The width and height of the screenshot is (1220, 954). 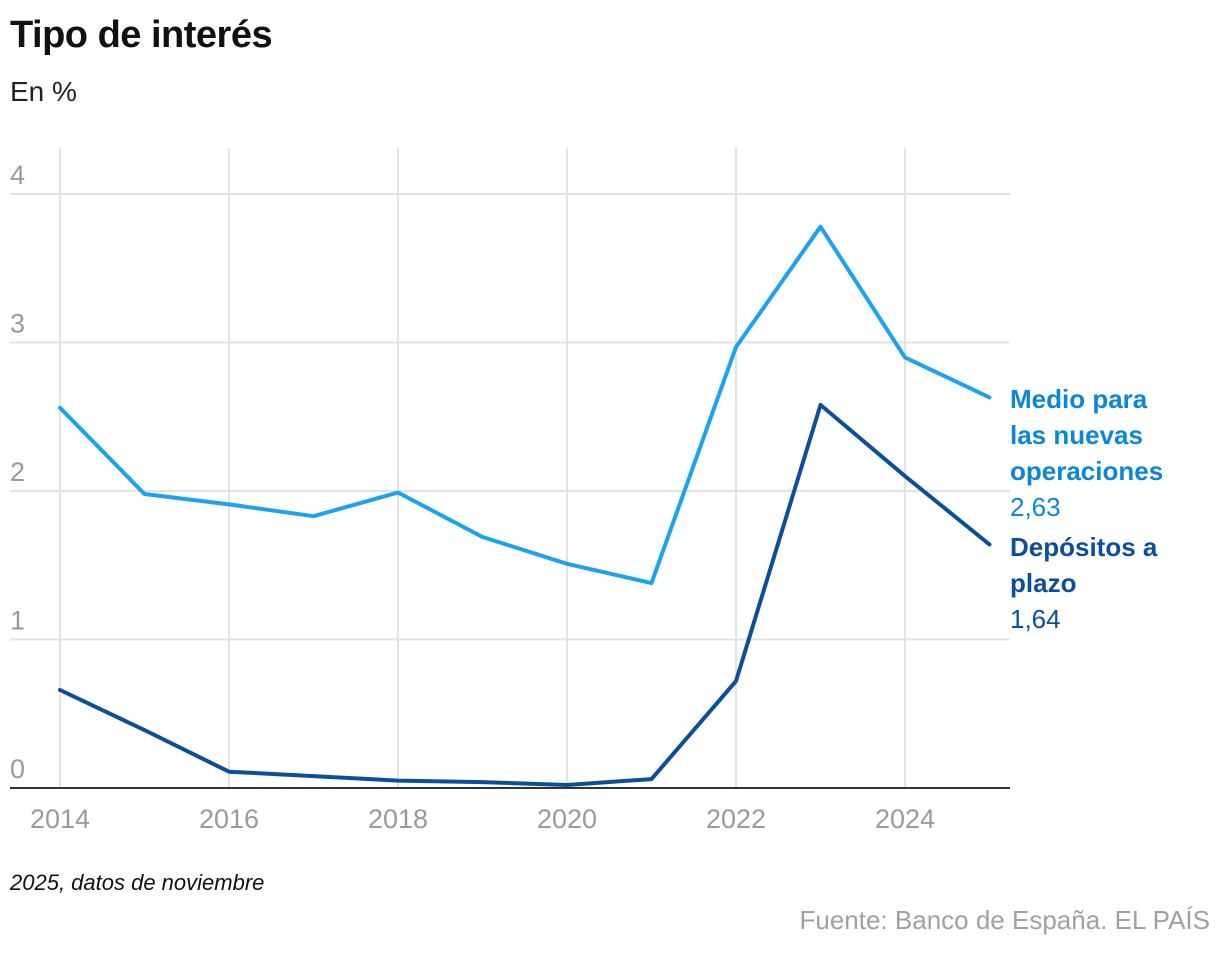 What do you see at coordinates (141, 35) in the screenshot?
I see `chart-title: Tipo de interés` at bounding box center [141, 35].